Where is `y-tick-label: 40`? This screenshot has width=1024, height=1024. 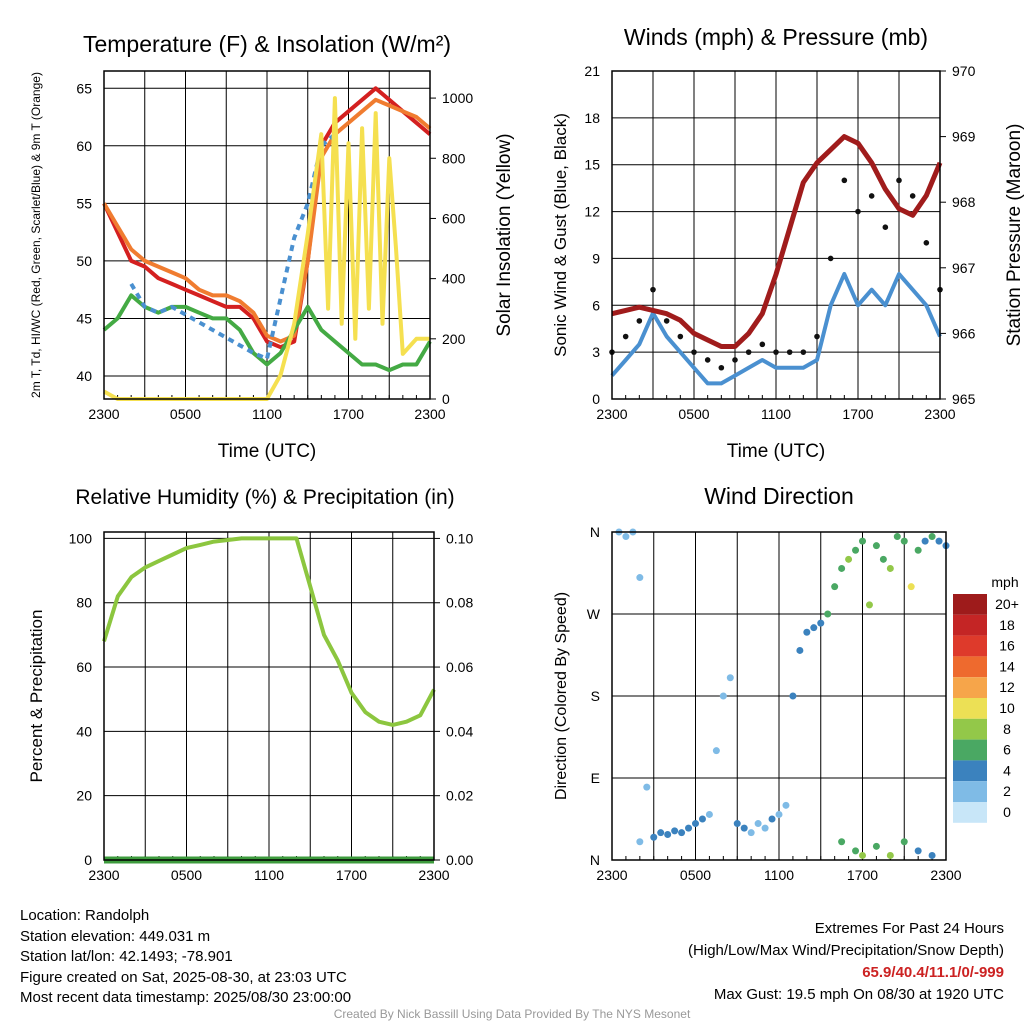
y-tick-label: 40 is located at coordinates (84, 376).